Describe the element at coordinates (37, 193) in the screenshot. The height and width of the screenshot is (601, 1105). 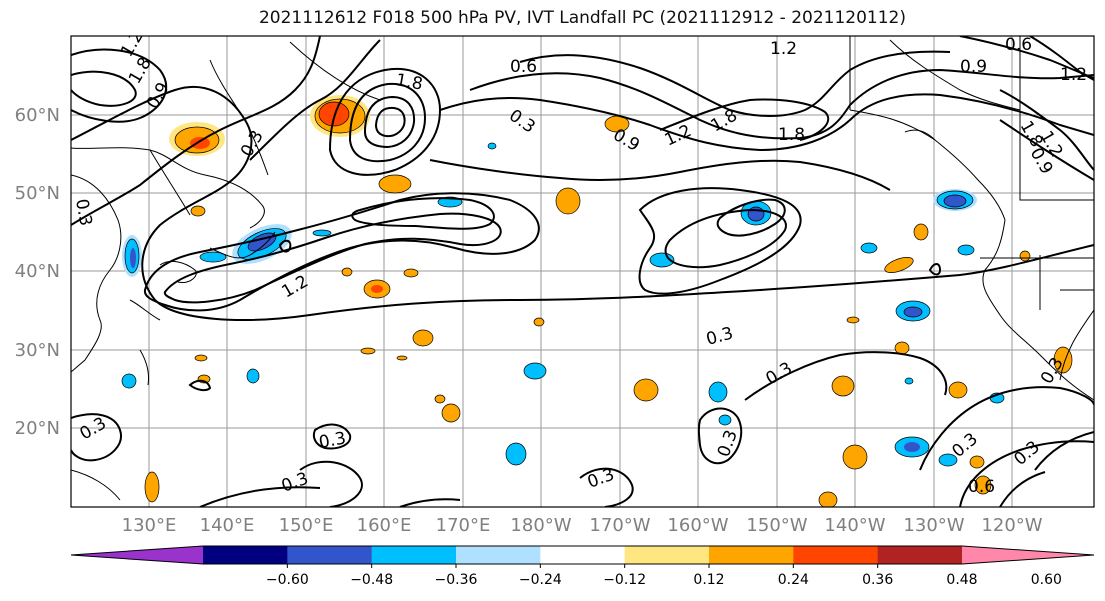
I see `lat-label: 50°N` at that location.